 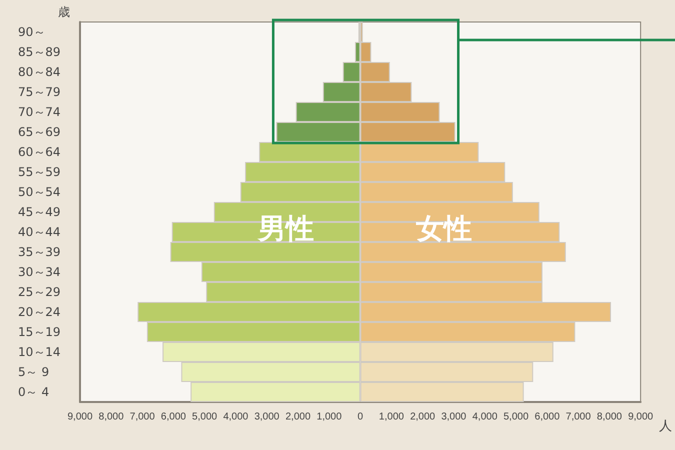 What do you see at coordinates (39, 72) in the screenshot?
I see `y-tick-label: 80～84` at bounding box center [39, 72].